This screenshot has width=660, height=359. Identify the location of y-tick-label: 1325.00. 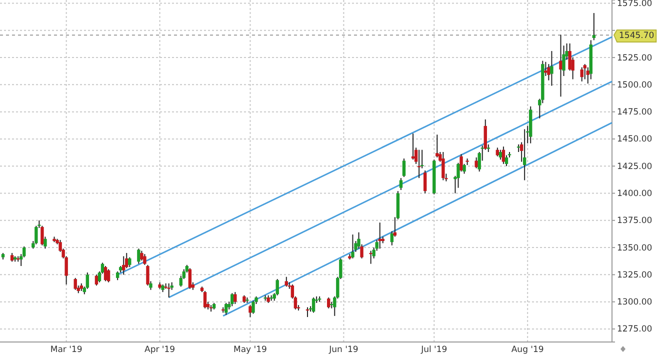
(634, 275).